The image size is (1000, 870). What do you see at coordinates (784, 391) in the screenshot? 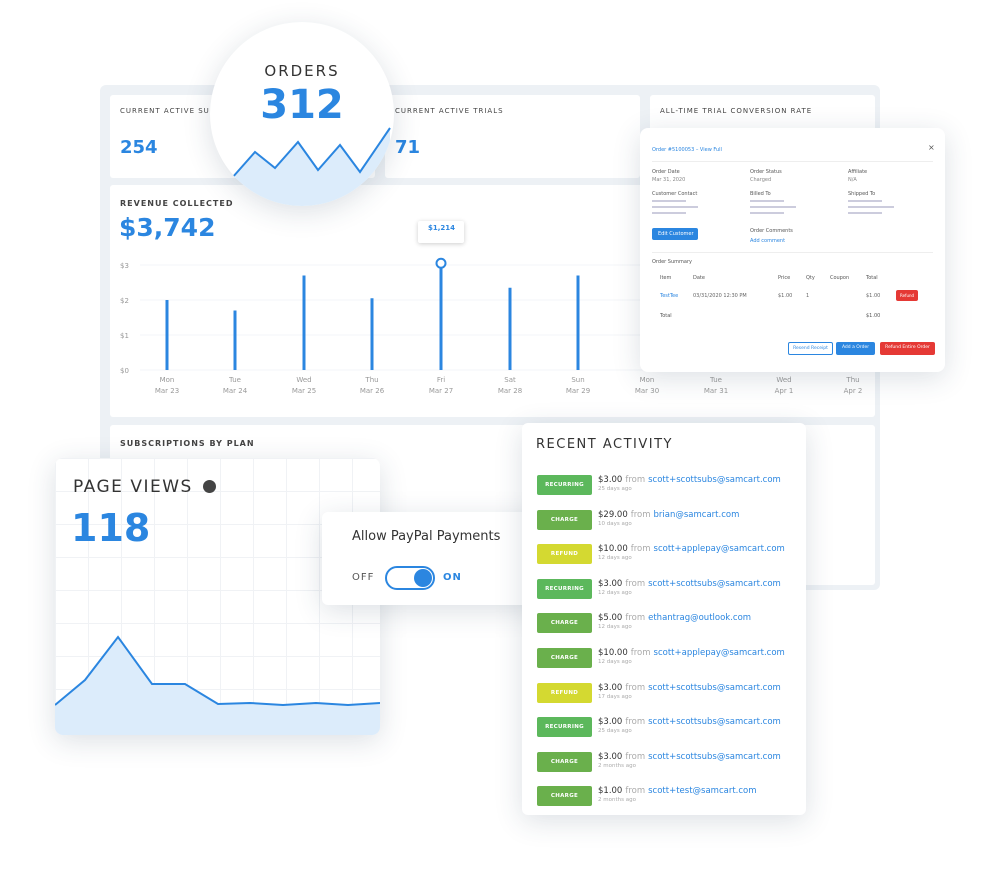
I see `x-tick-label: Apr 1` at bounding box center [784, 391].